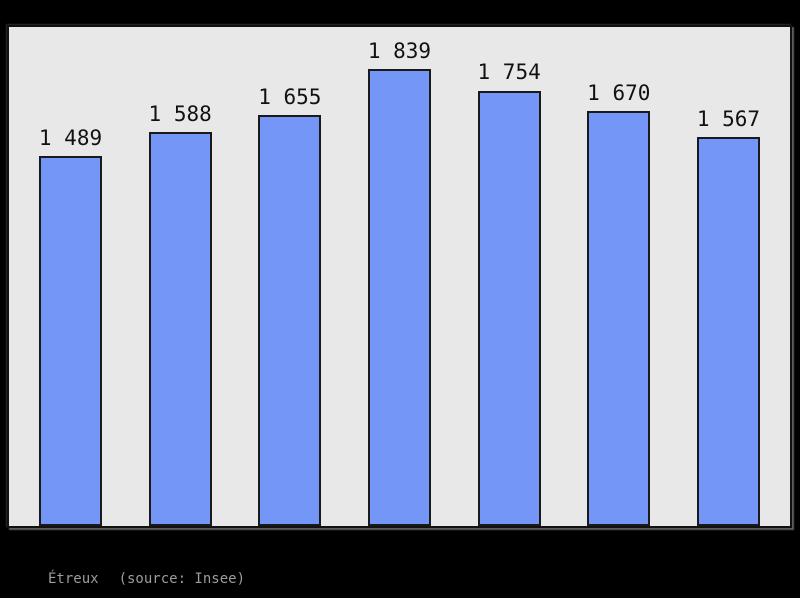 This screenshot has width=800, height=598. I want to click on bar-group: 1 567, so click(728, 316).